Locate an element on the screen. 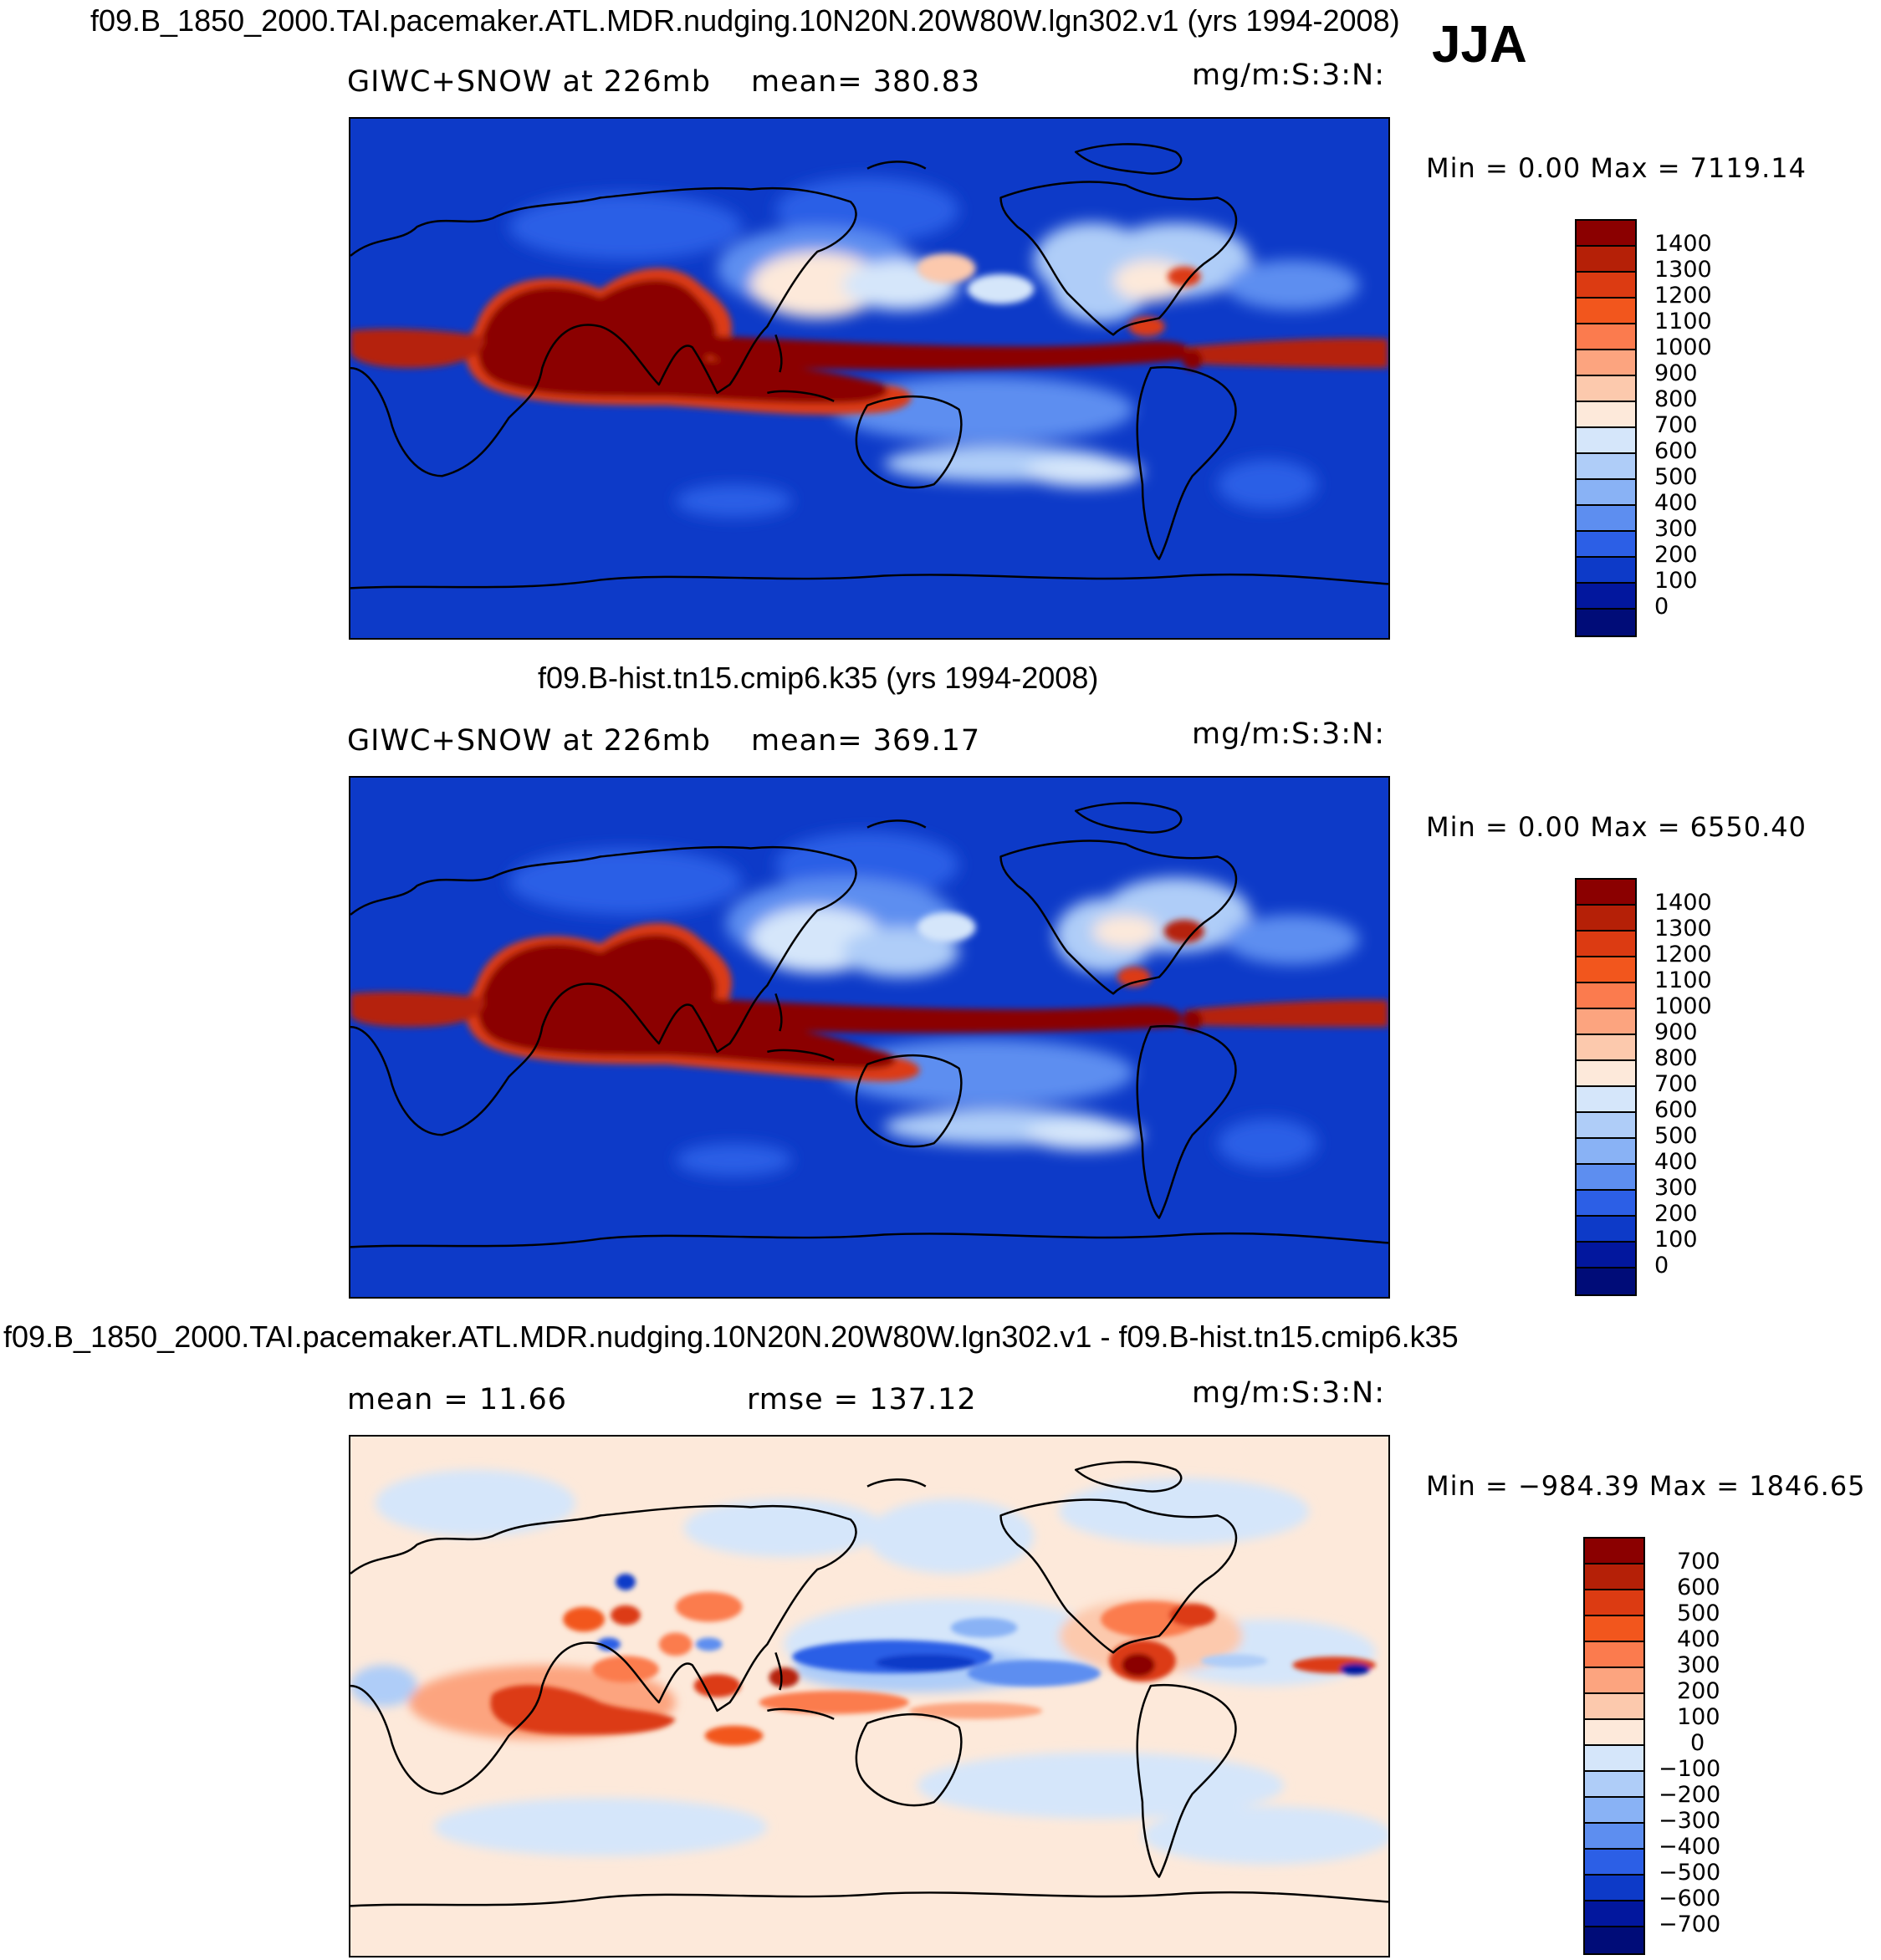 Image resolution: width=1881 pixels, height=1960 pixels. panel1-minmax-label: Min = 0.00 Max = 7119.14 is located at coordinates (1617, 168).